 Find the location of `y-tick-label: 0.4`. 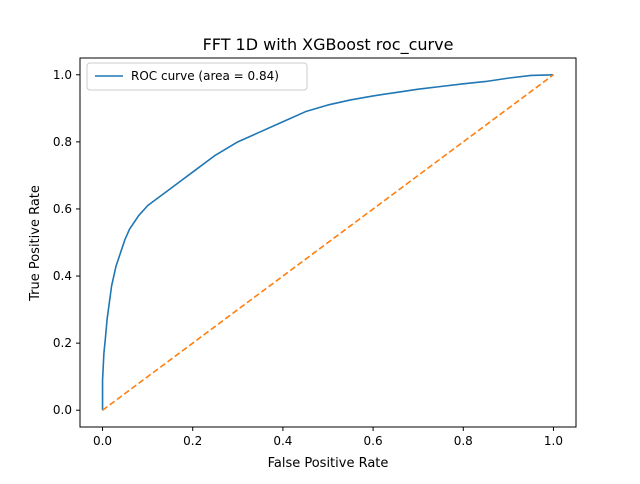

y-tick-label: 0.4 is located at coordinates (62, 276).